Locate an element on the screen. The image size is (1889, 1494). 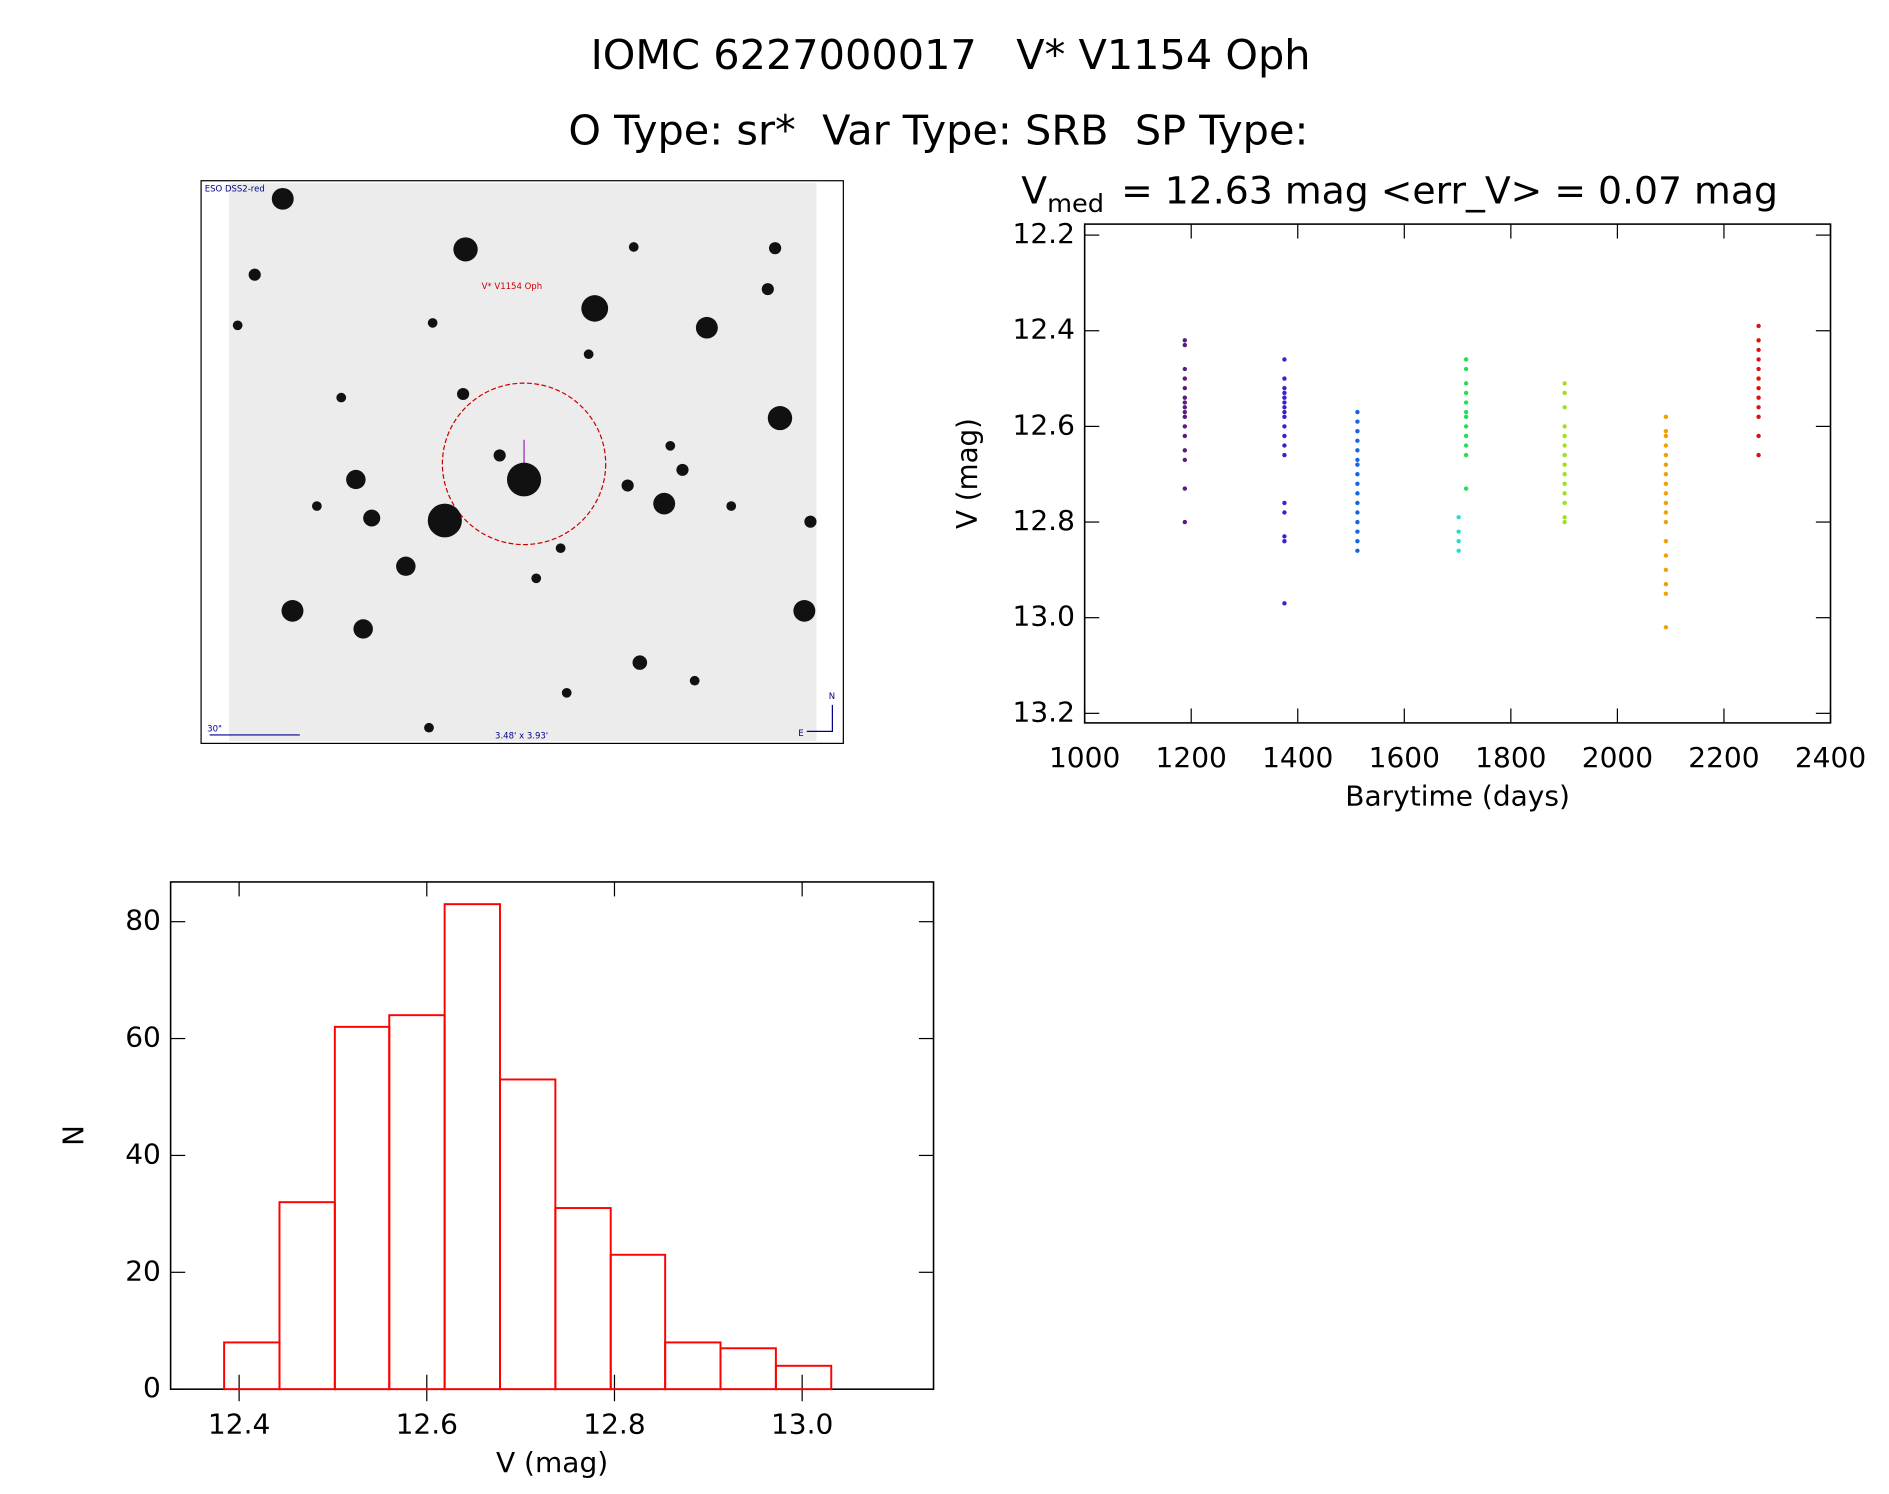
survey-label: ESO DSS2-red is located at coordinates (235, 189).